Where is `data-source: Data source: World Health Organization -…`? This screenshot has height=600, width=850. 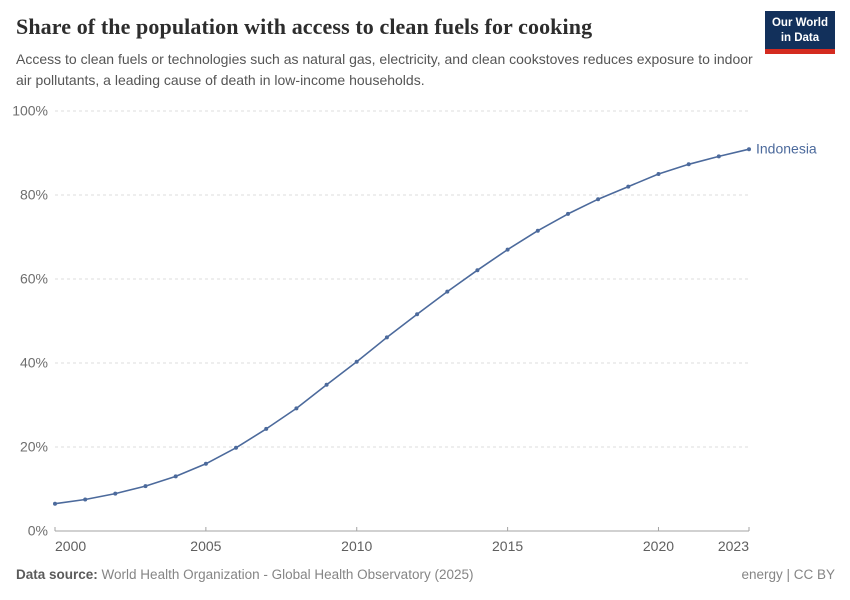
data-source: Data source: World Health Organization -… is located at coordinates (244, 574).